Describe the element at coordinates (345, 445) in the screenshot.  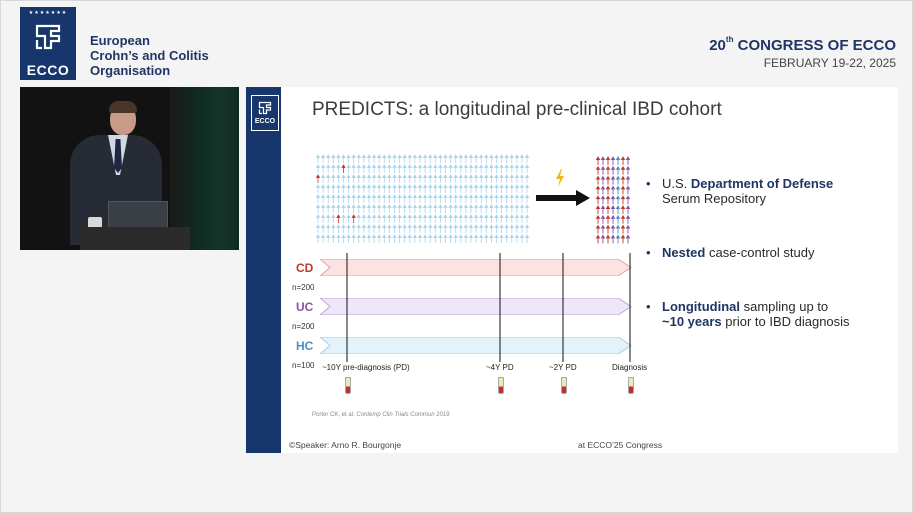
I see `speaker-credit: ©Speaker: Arno R. Bourgonje` at that location.